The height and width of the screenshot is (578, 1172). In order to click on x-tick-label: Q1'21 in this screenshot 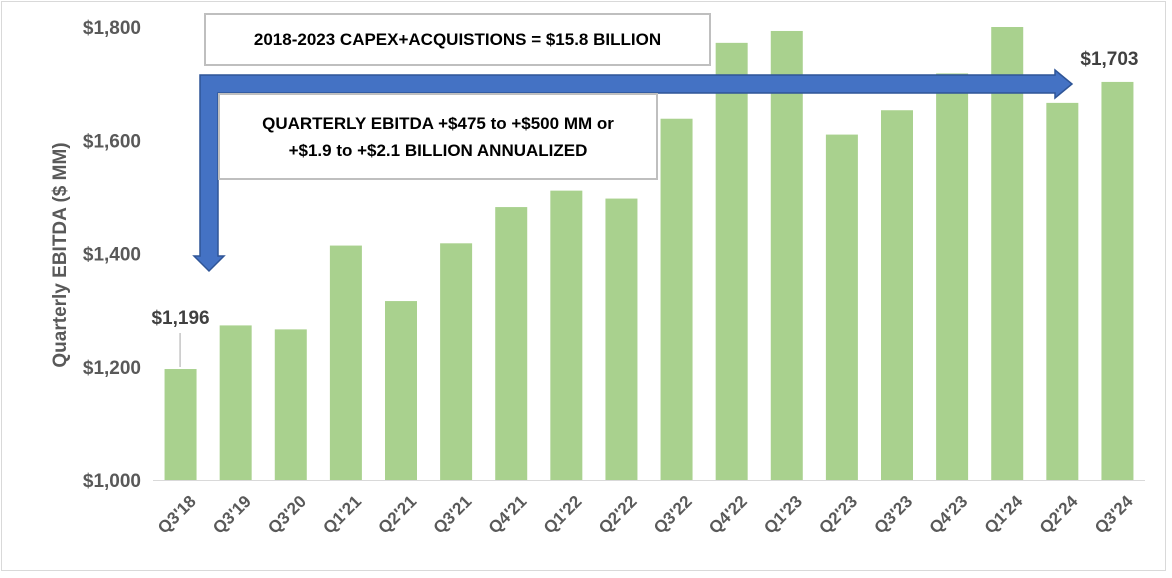, I will do `click(342, 515)`.